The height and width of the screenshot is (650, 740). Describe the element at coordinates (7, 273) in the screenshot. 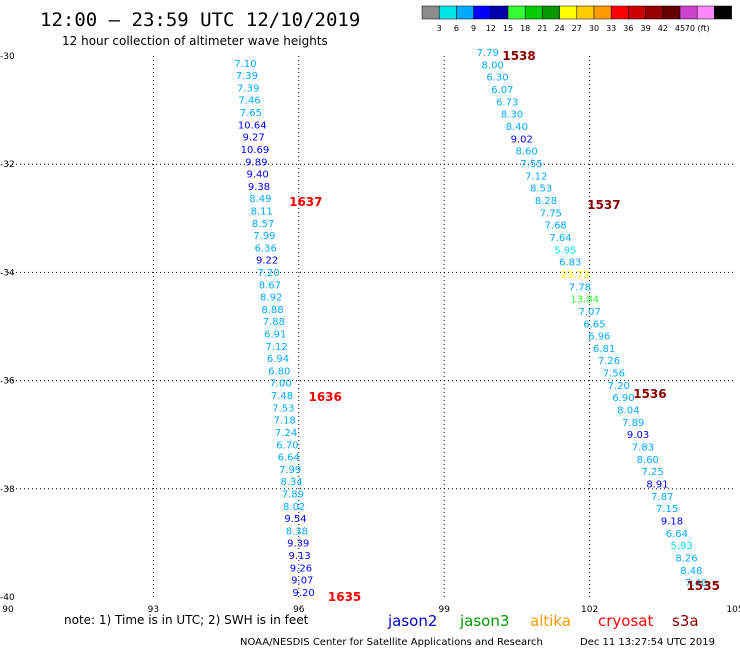

I see `y-tick-label: -34` at that location.